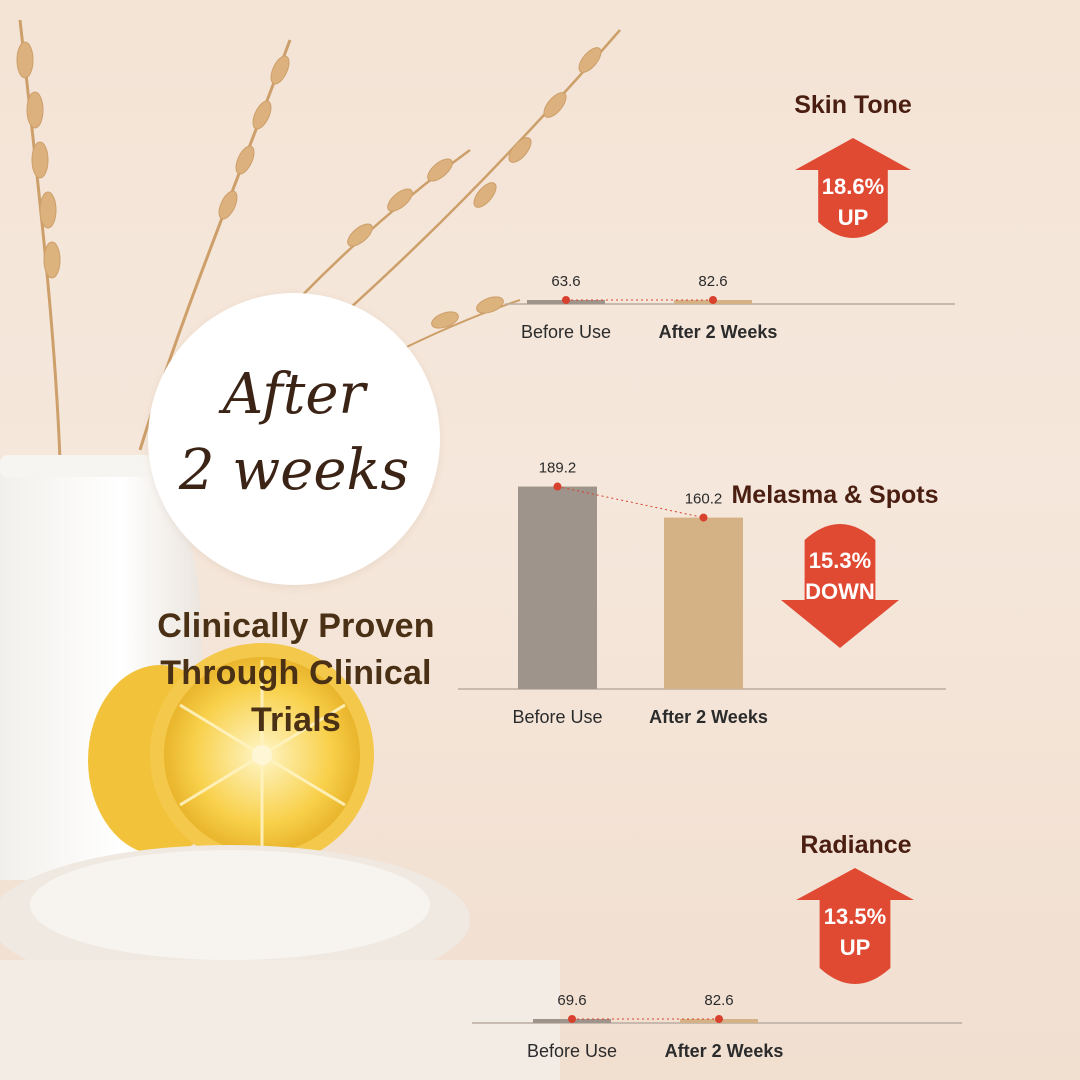  I want to click on change-direction-word: DOWN, so click(840, 591).